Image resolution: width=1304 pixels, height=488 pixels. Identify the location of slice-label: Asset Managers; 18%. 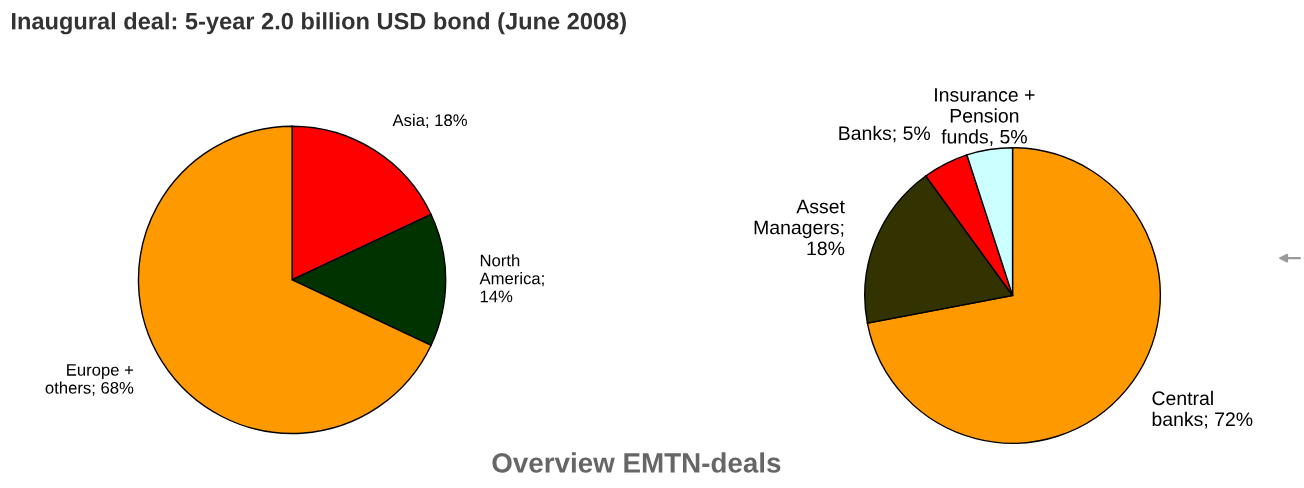
(799, 227).